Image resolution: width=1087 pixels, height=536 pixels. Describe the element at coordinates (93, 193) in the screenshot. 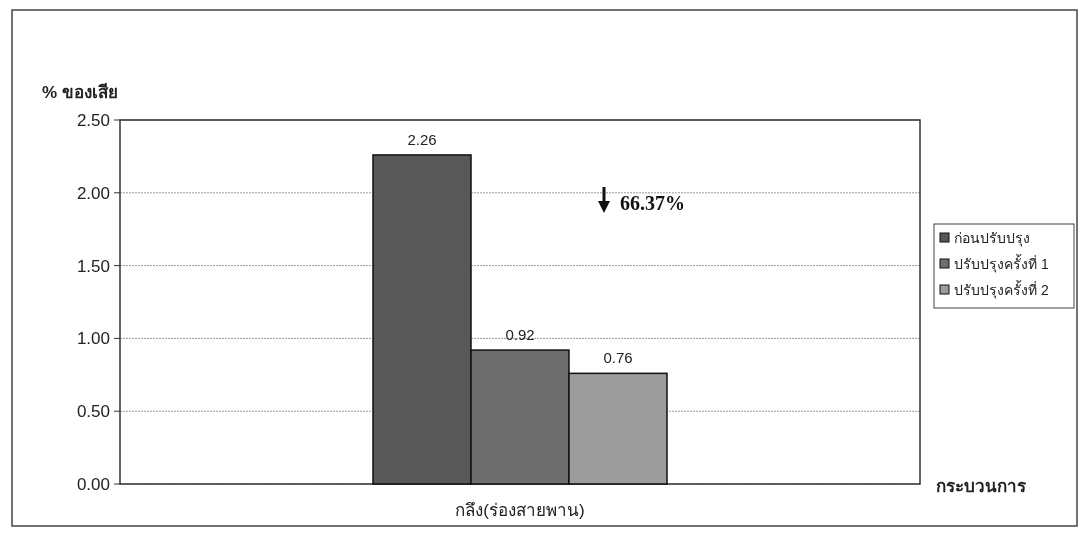

I see `y-tick-label: 2.00` at that location.